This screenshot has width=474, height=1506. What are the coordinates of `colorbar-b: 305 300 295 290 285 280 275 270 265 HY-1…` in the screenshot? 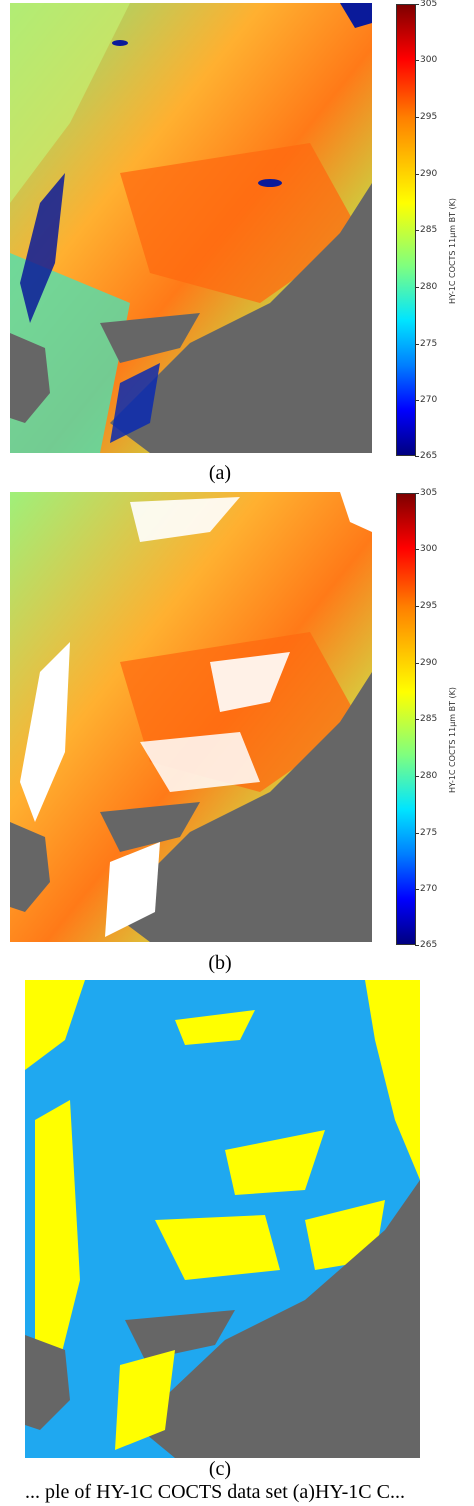 It's located at (435, 719).